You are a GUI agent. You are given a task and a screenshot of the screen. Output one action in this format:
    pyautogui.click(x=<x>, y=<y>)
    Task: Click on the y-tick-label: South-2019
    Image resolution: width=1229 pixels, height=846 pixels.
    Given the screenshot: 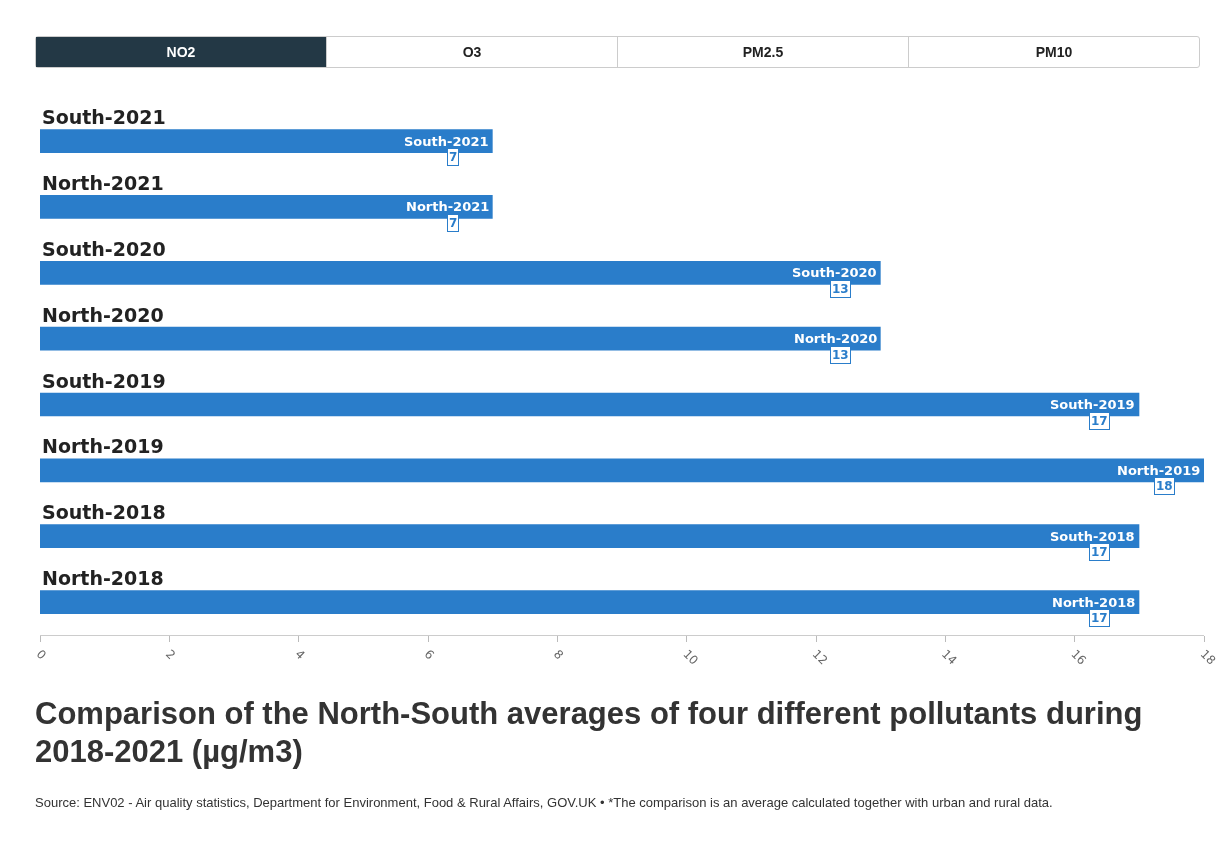 What is the action you would take?
    pyautogui.click(x=104, y=381)
    